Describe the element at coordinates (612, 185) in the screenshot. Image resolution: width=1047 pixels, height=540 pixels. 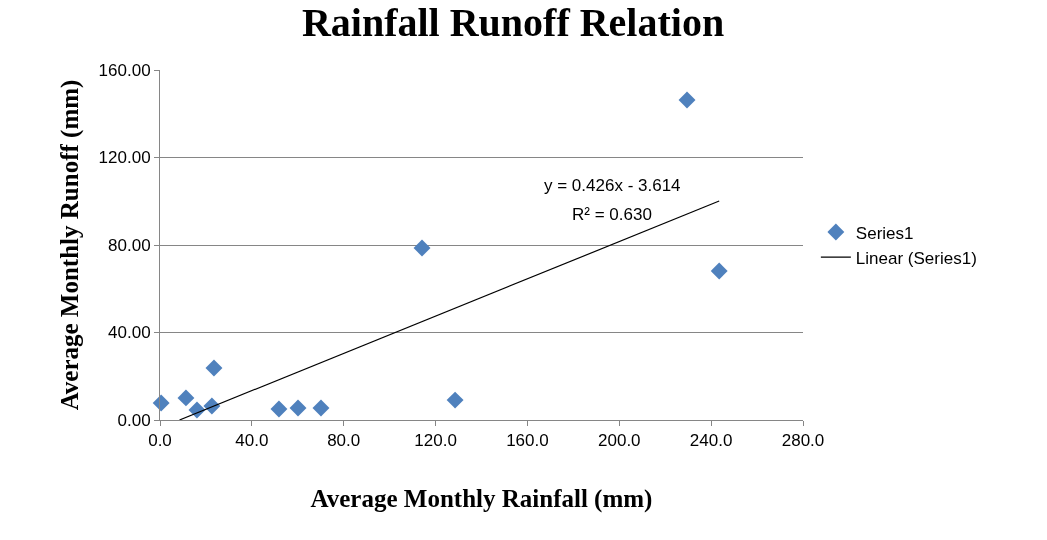
I see `annotation: y = 0.426x - 3.614` at that location.